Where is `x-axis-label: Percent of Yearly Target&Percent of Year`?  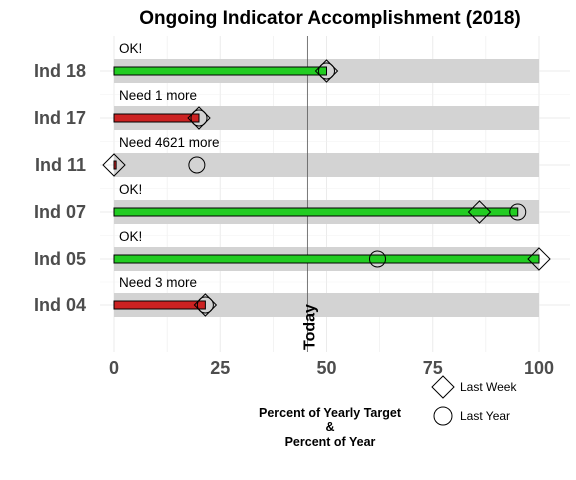 x-axis-label: Percent of Yearly Target&Percent of Year is located at coordinates (330, 427).